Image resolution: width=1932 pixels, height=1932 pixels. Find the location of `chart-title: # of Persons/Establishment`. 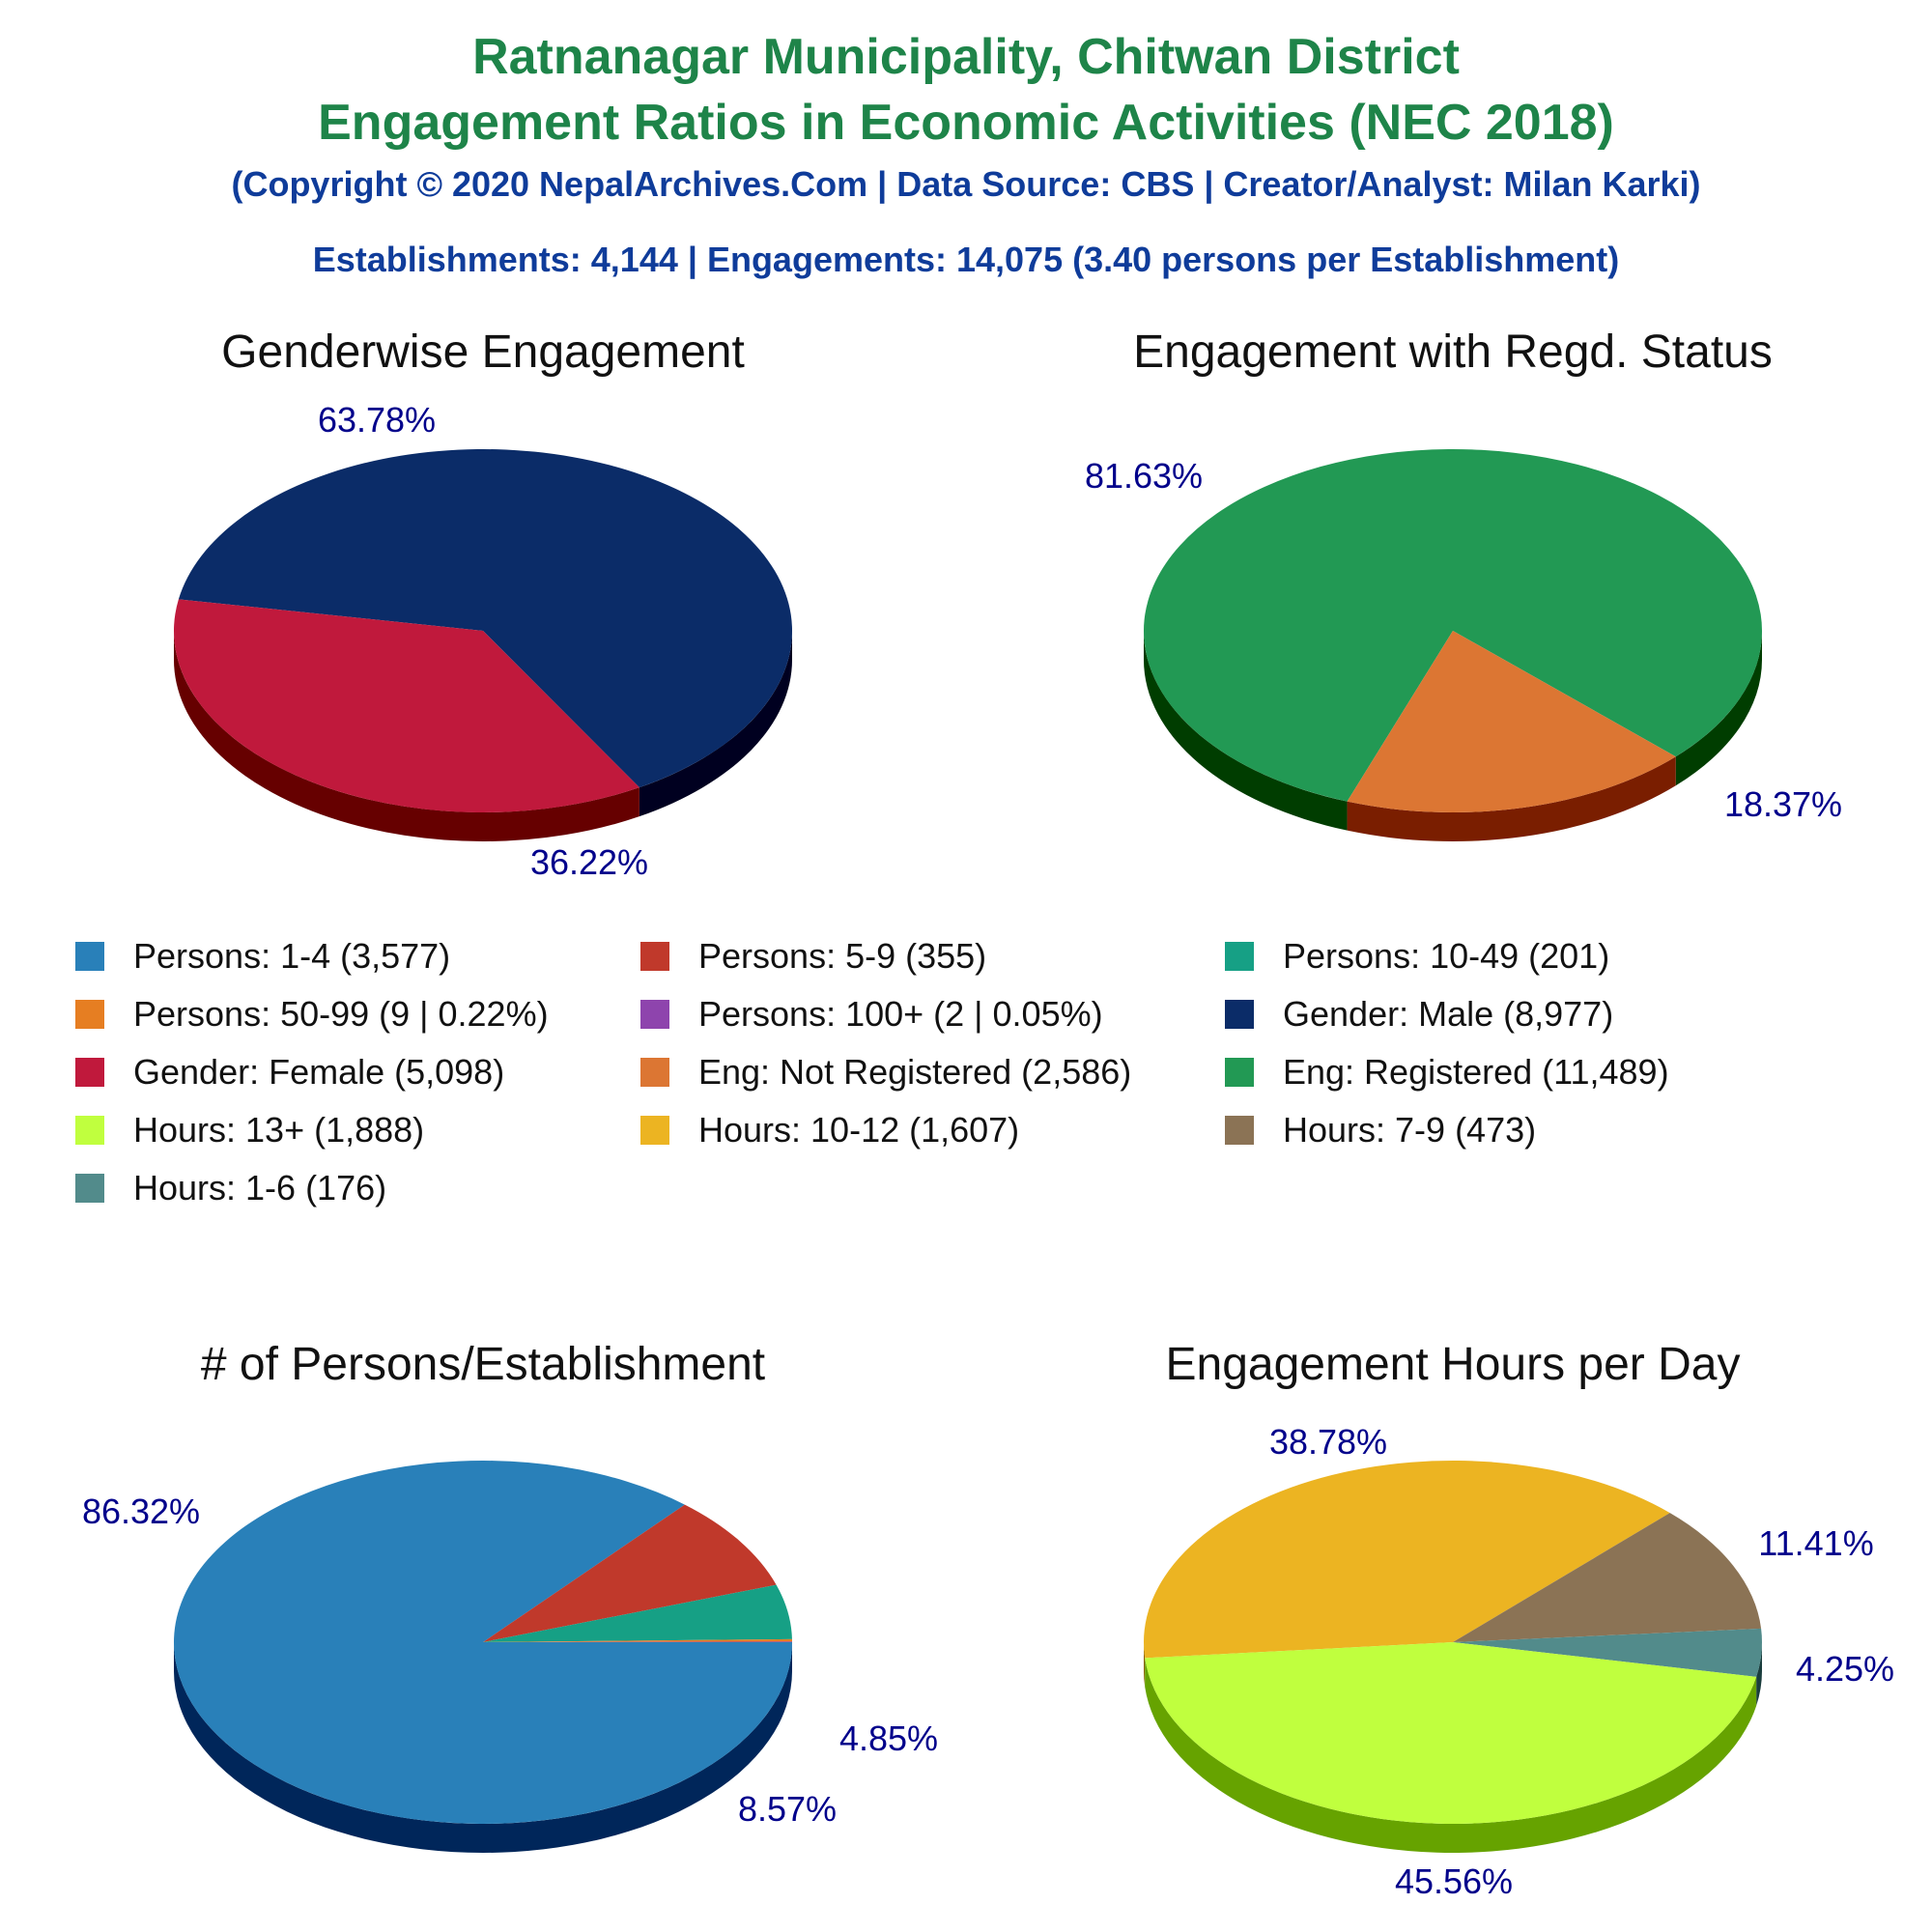

chart-title: # of Persons/Establishment is located at coordinates (483, 1364).